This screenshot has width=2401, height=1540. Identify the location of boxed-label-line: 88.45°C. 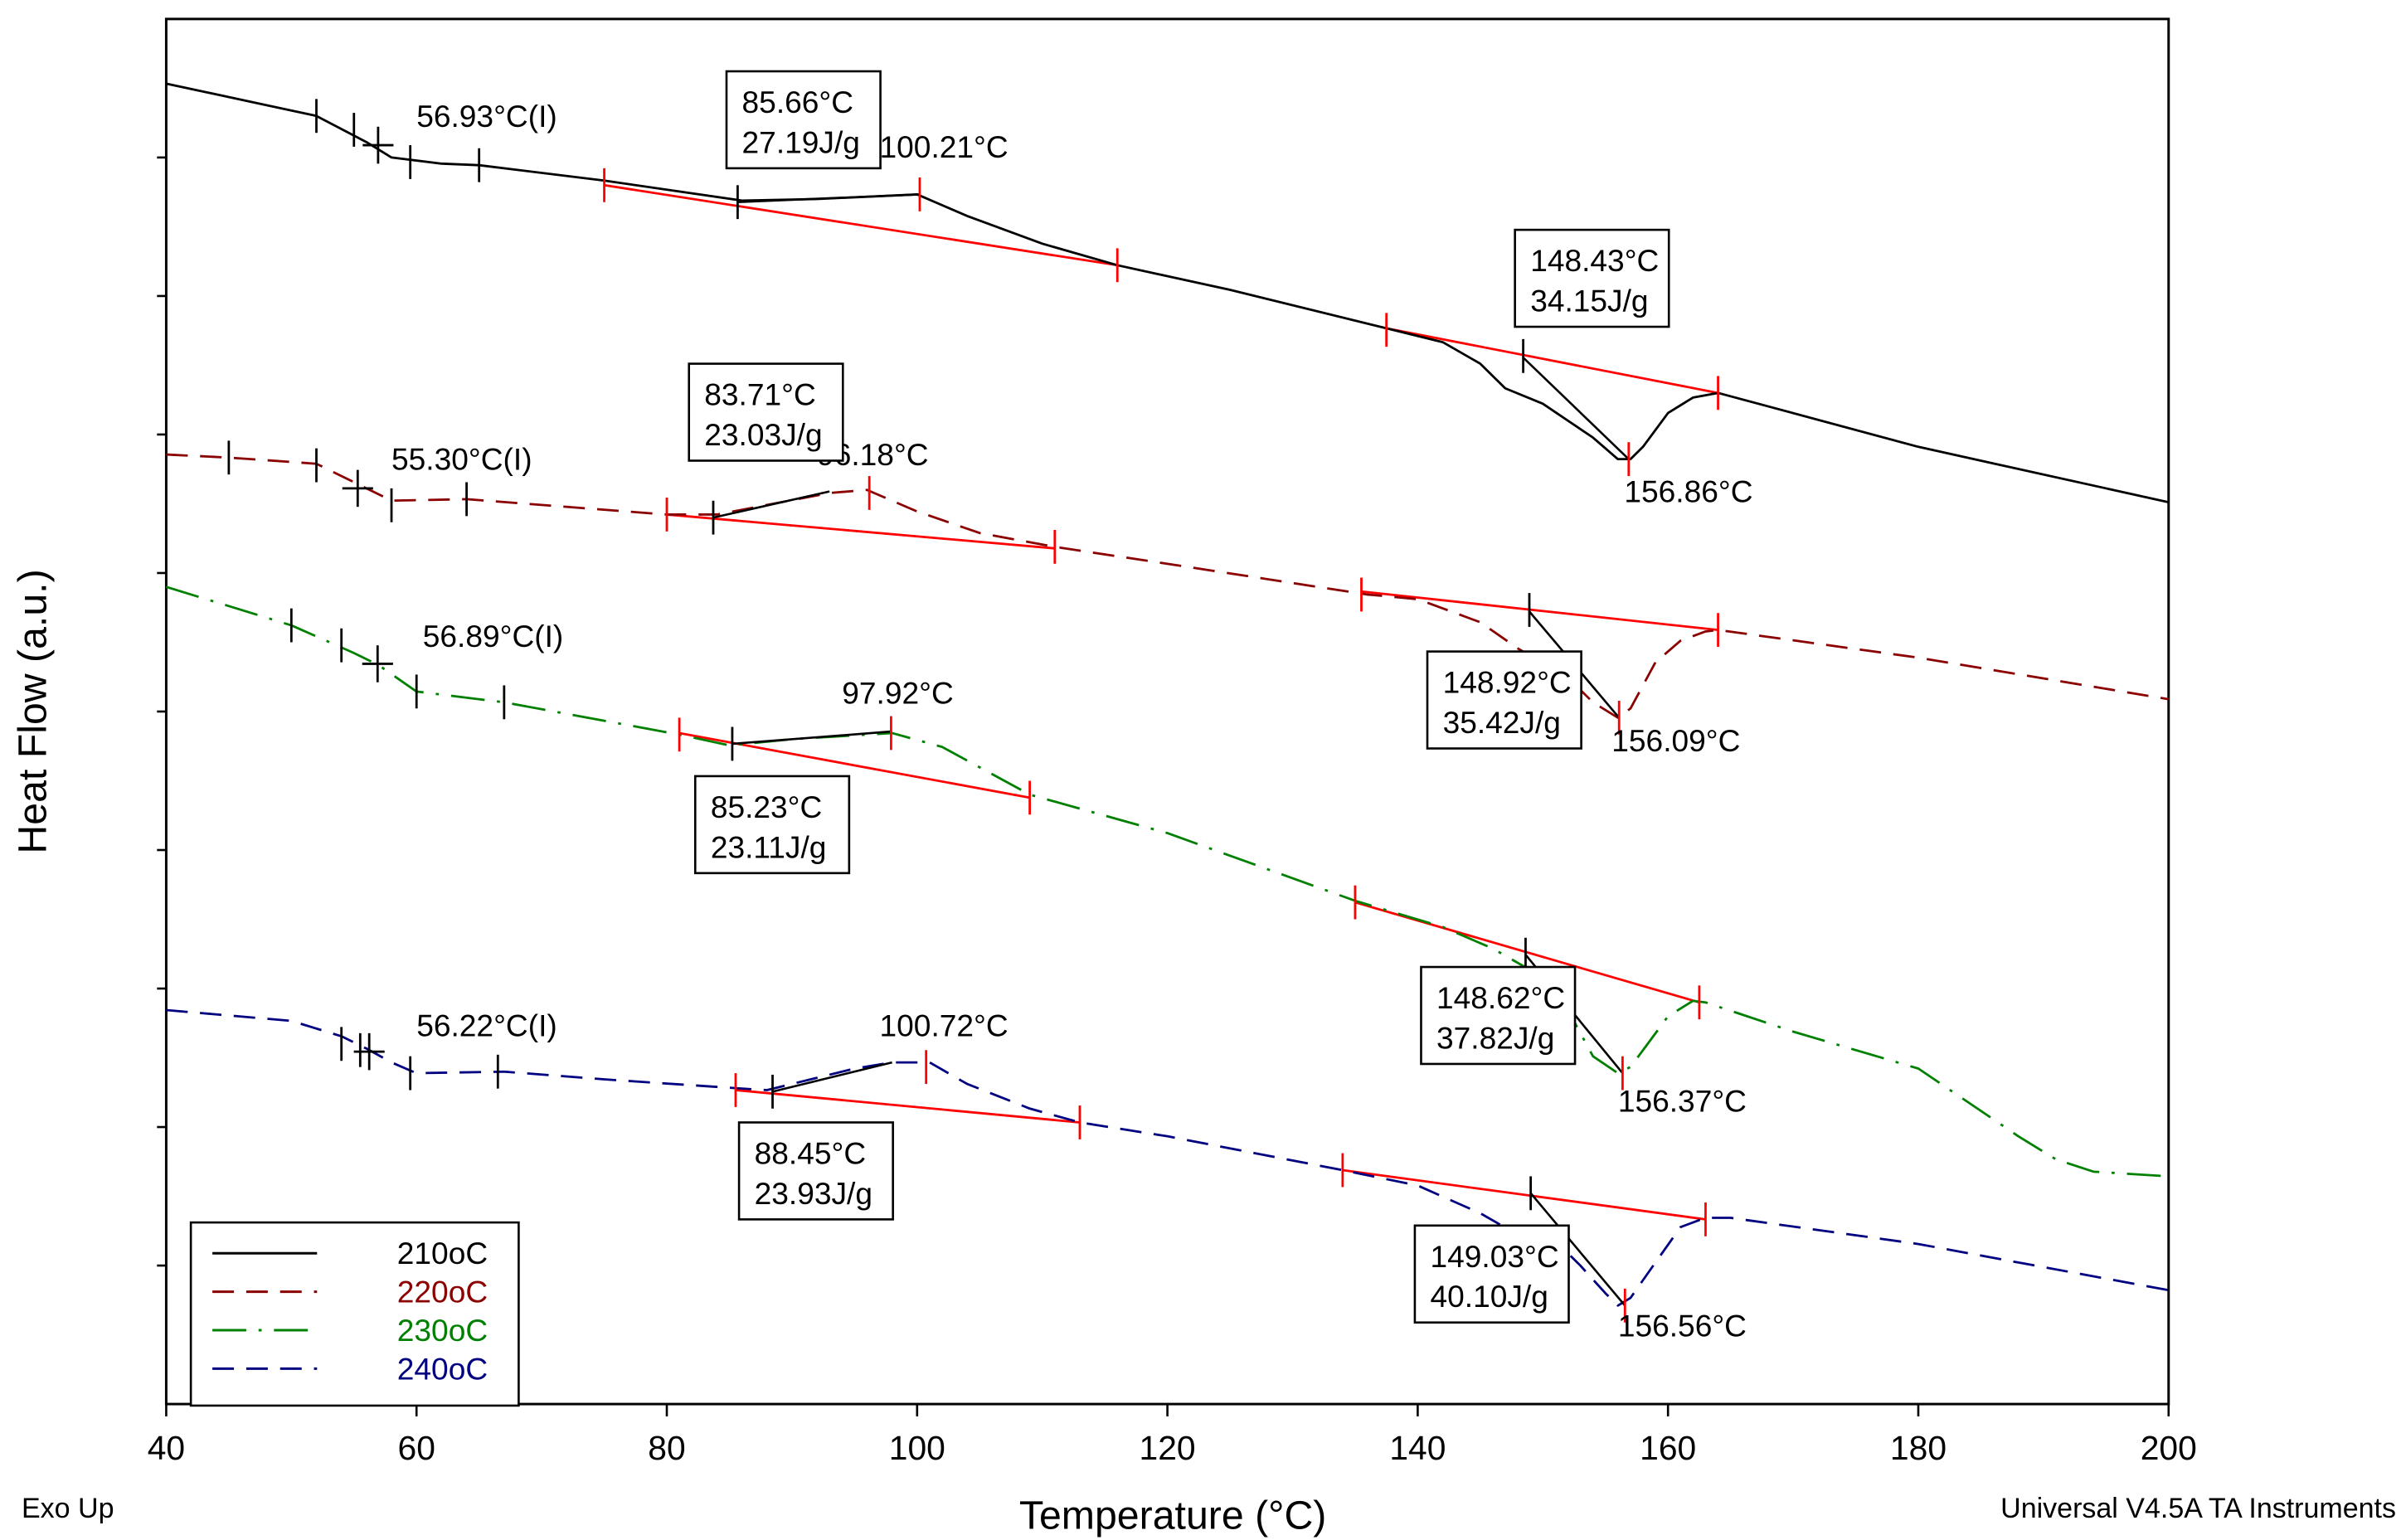
(811, 1153).